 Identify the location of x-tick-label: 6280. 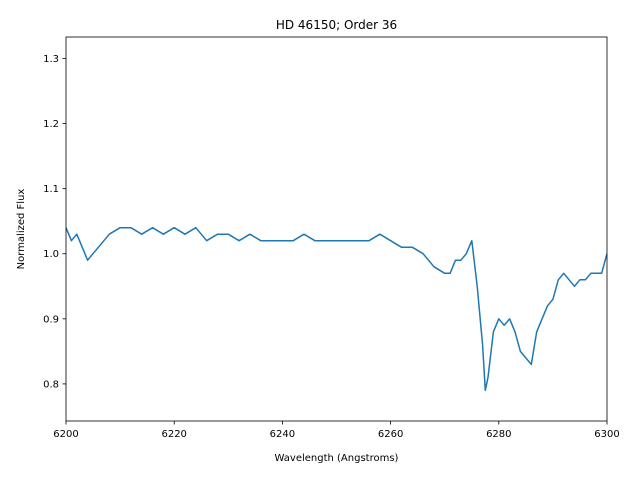
(498, 434).